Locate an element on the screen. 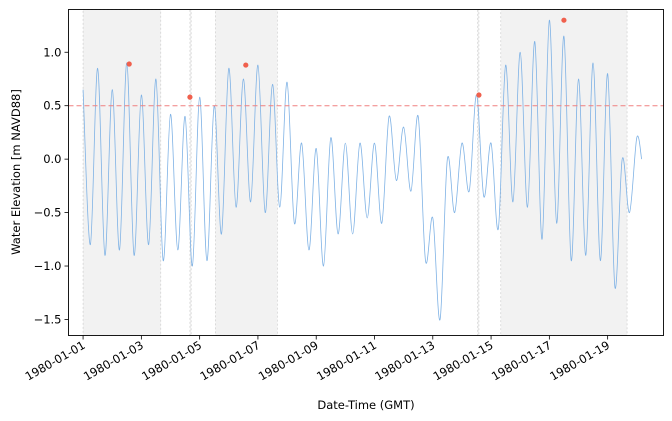 The width and height of the screenshot is (672, 421). x-tick-label-0: 1980-01-01 is located at coordinates (55, 361).